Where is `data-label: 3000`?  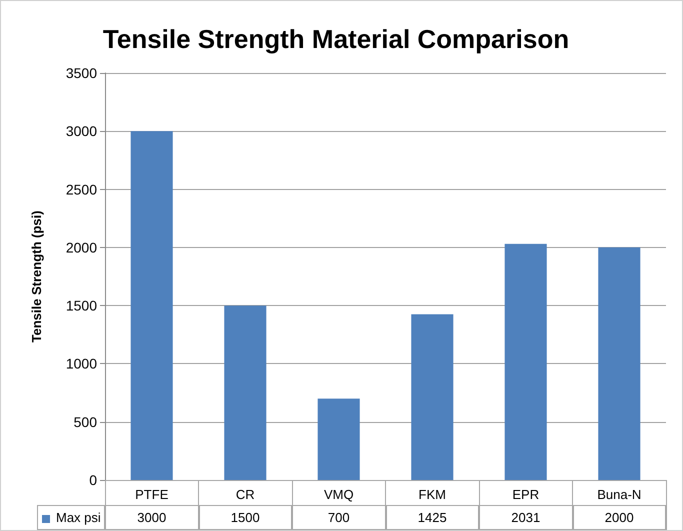 data-label: 3000 is located at coordinates (151, 517).